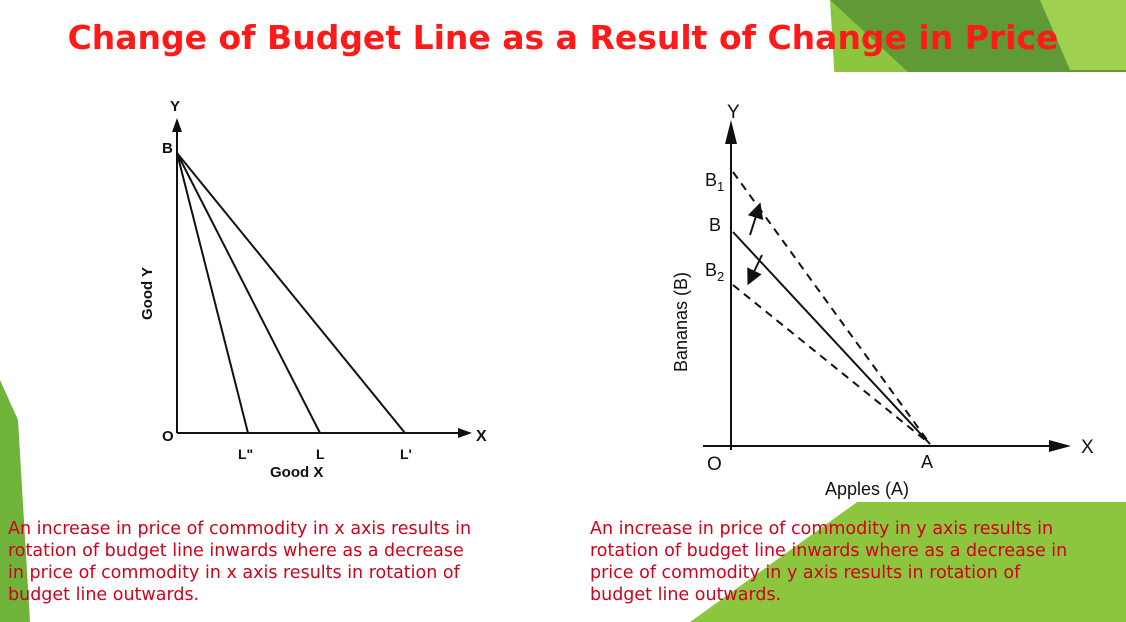  What do you see at coordinates (720, 276) in the screenshot?
I see `right-point-b2-sub: 2` at bounding box center [720, 276].